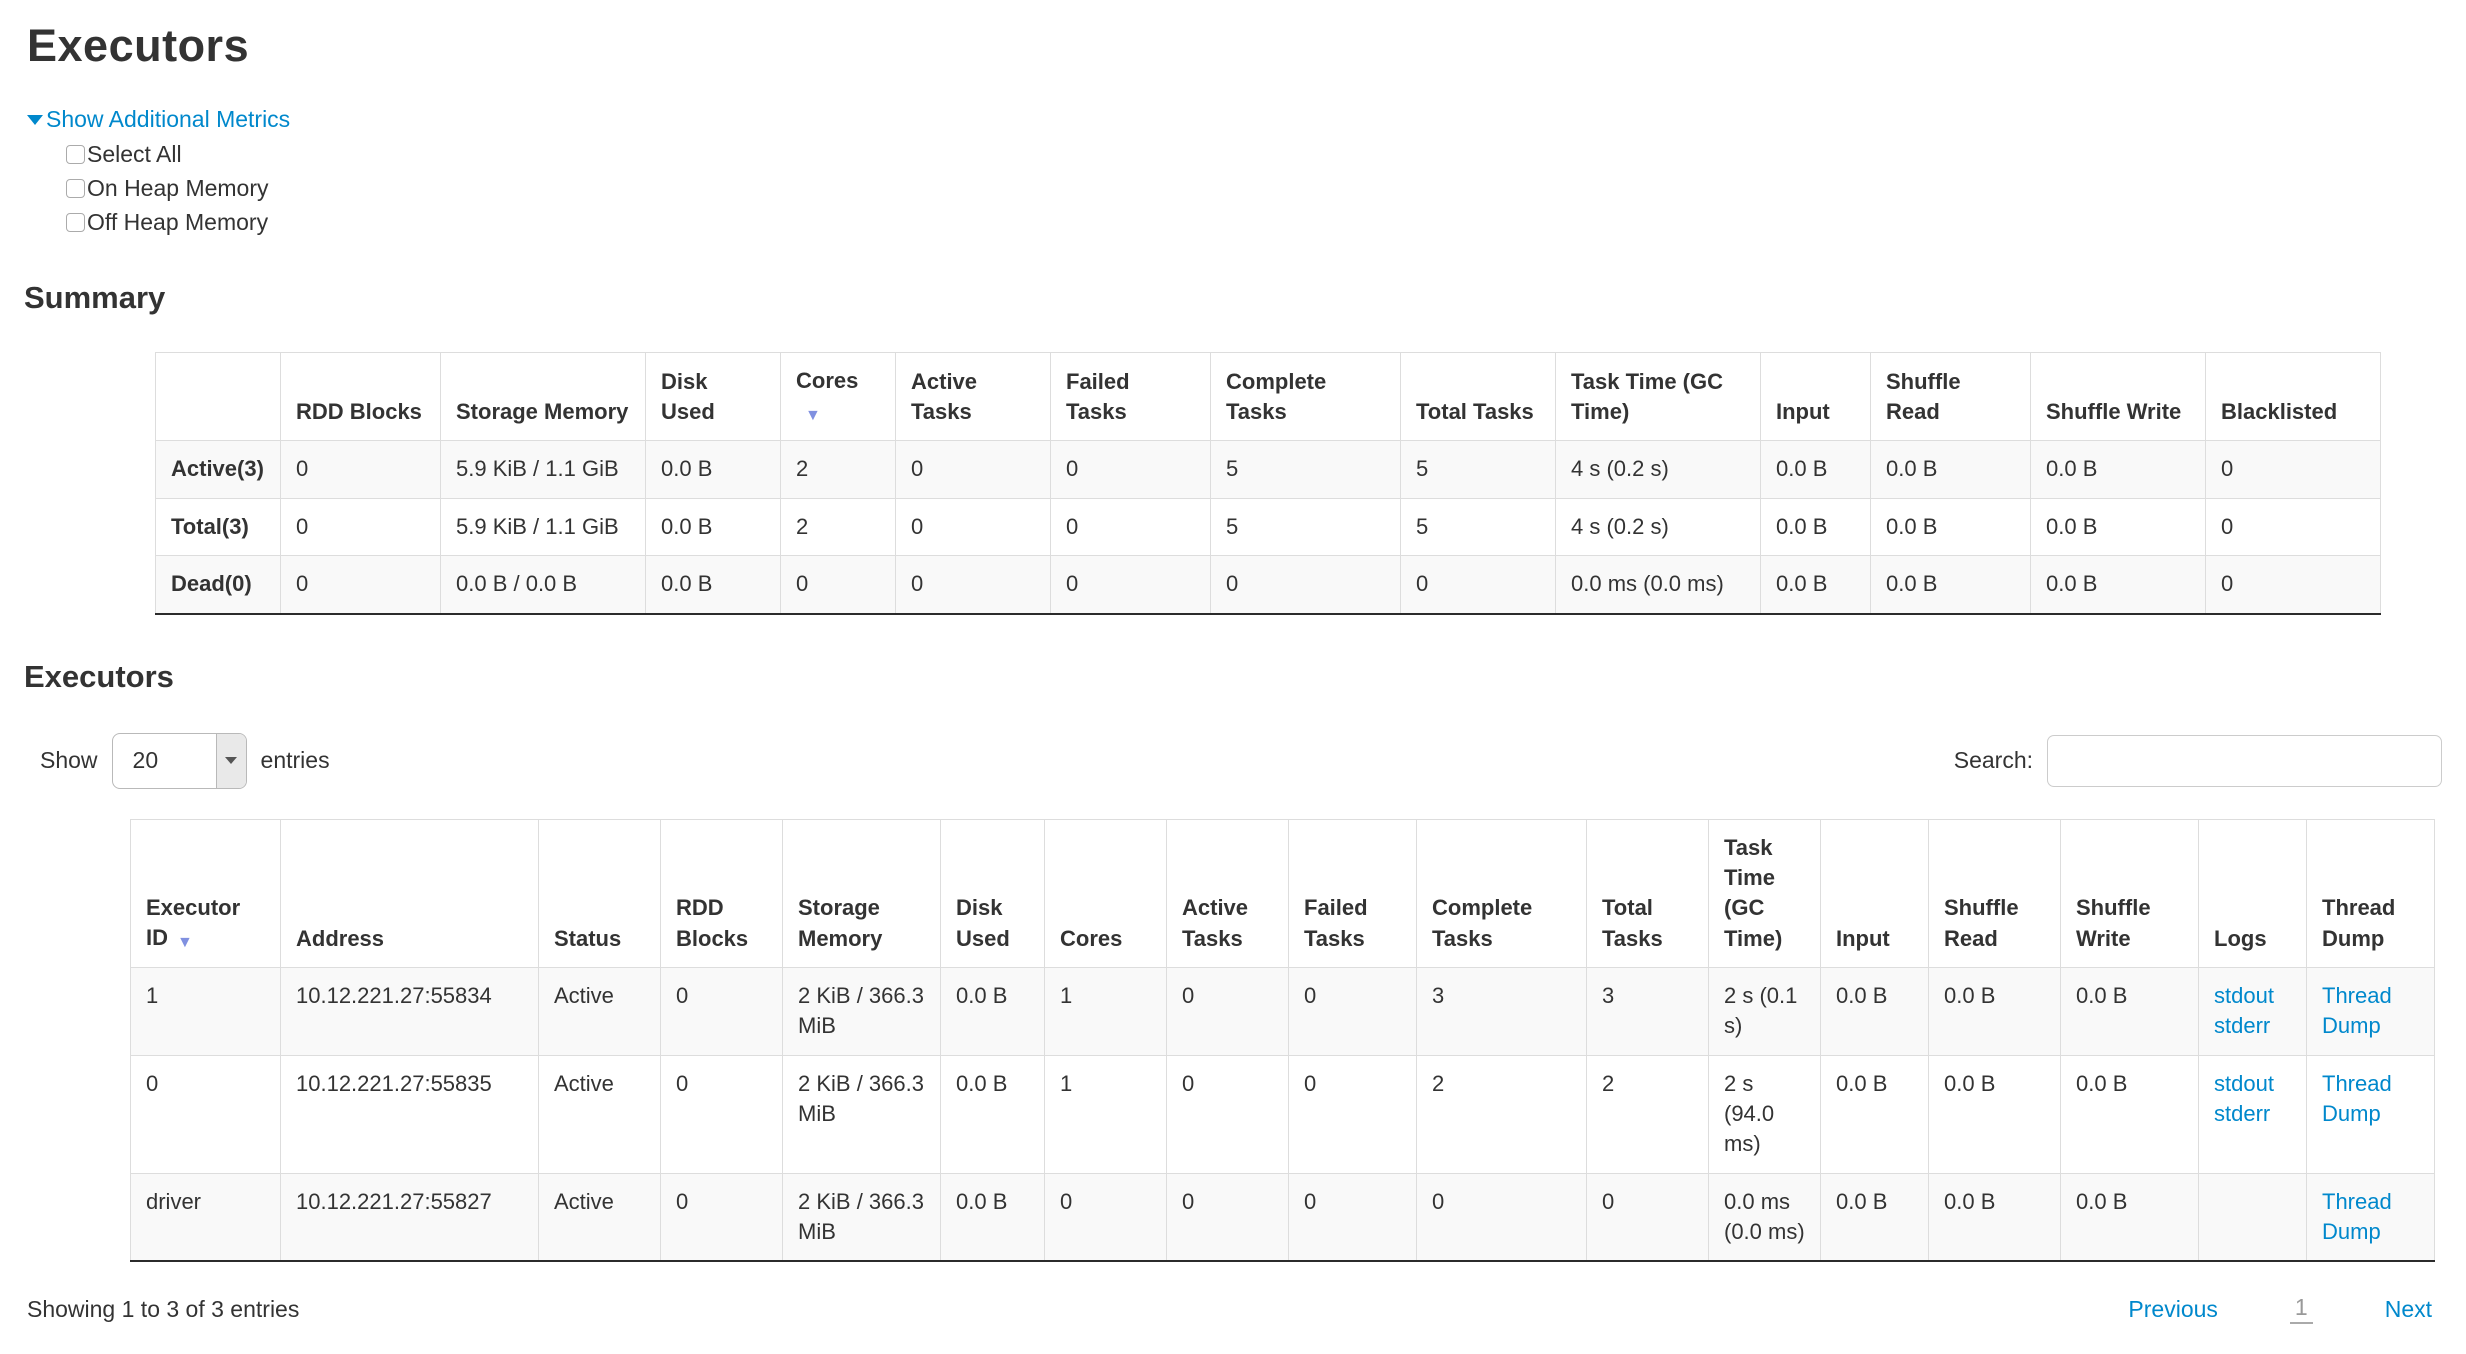 This screenshot has height=1354, width=2466. Describe the element at coordinates (838, 396) in the screenshot. I see `column-header-cores: Cores ▼` at that location.